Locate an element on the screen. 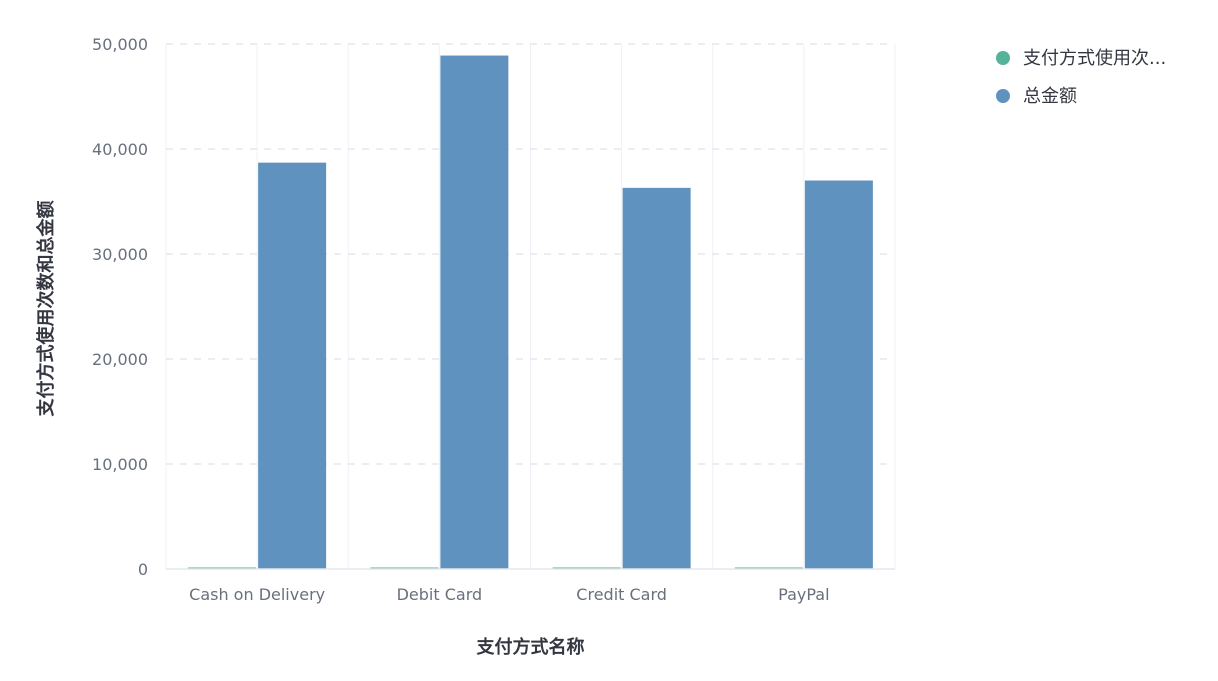 The image size is (1218, 681). x-tick-label: Debit Card is located at coordinates (440, 594).